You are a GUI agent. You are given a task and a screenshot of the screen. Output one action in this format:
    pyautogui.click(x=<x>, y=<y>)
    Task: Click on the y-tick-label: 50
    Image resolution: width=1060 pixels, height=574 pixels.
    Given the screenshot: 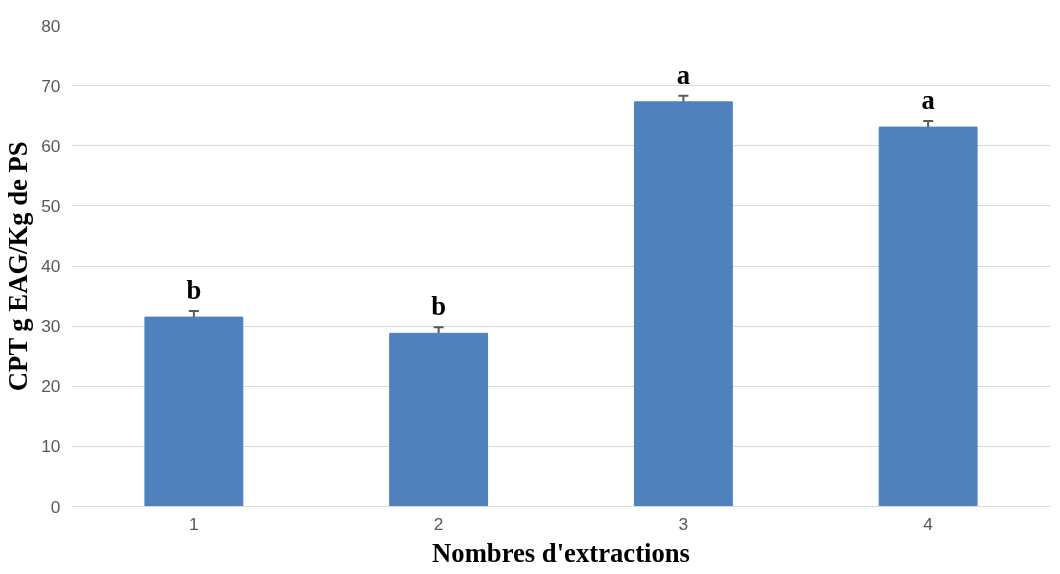 What is the action you would take?
    pyautogui.click(x=51, y=205)
    